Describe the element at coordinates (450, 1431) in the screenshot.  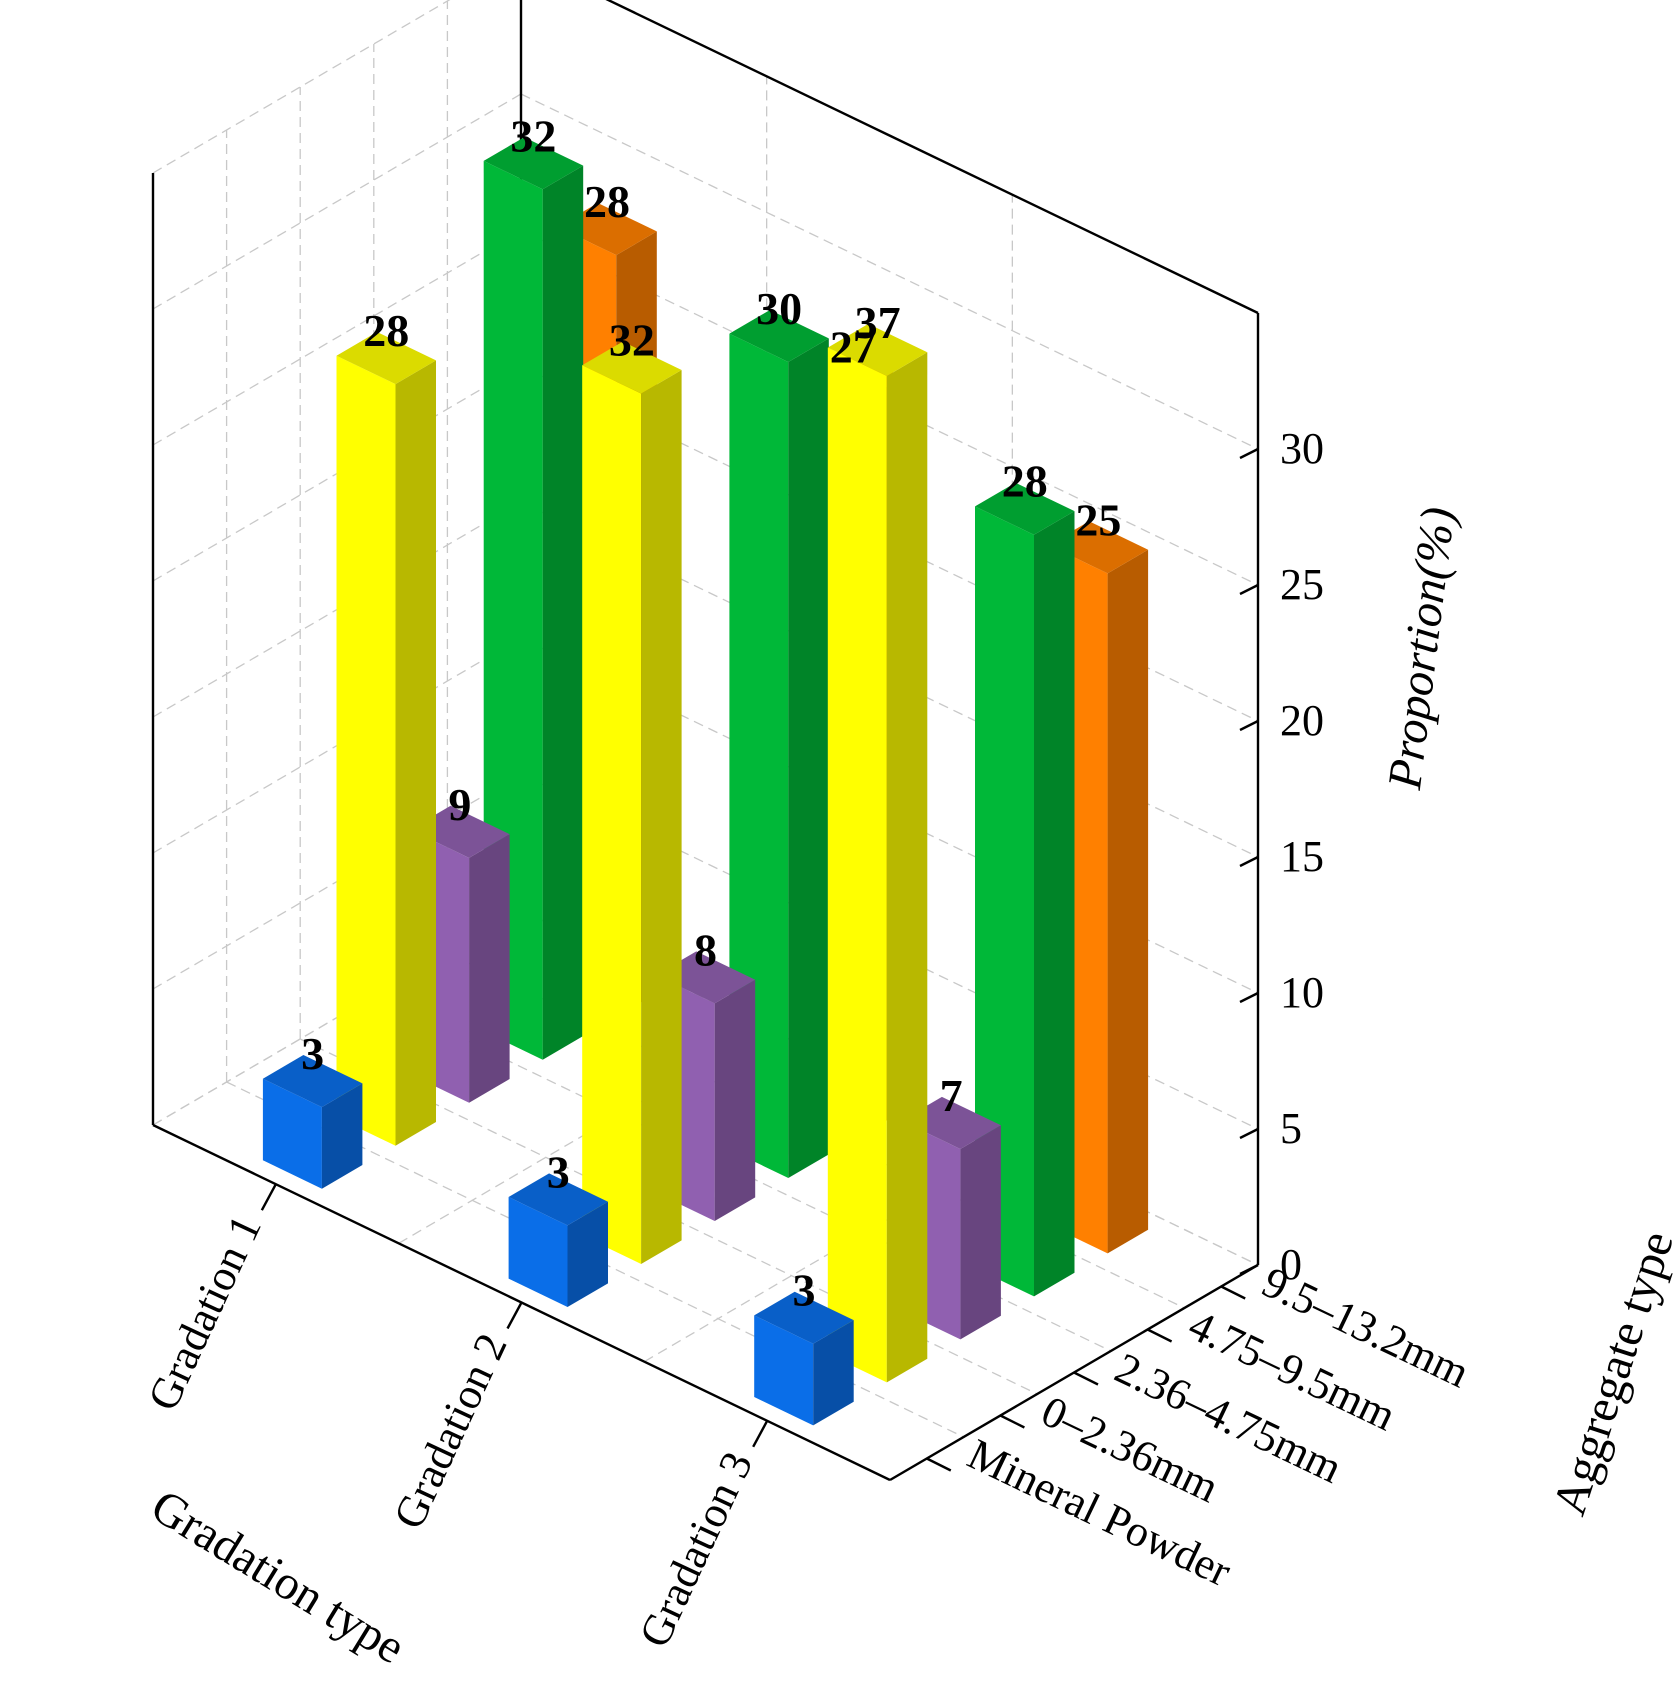
I see `x-tick-label: Gradation 2` at that location.